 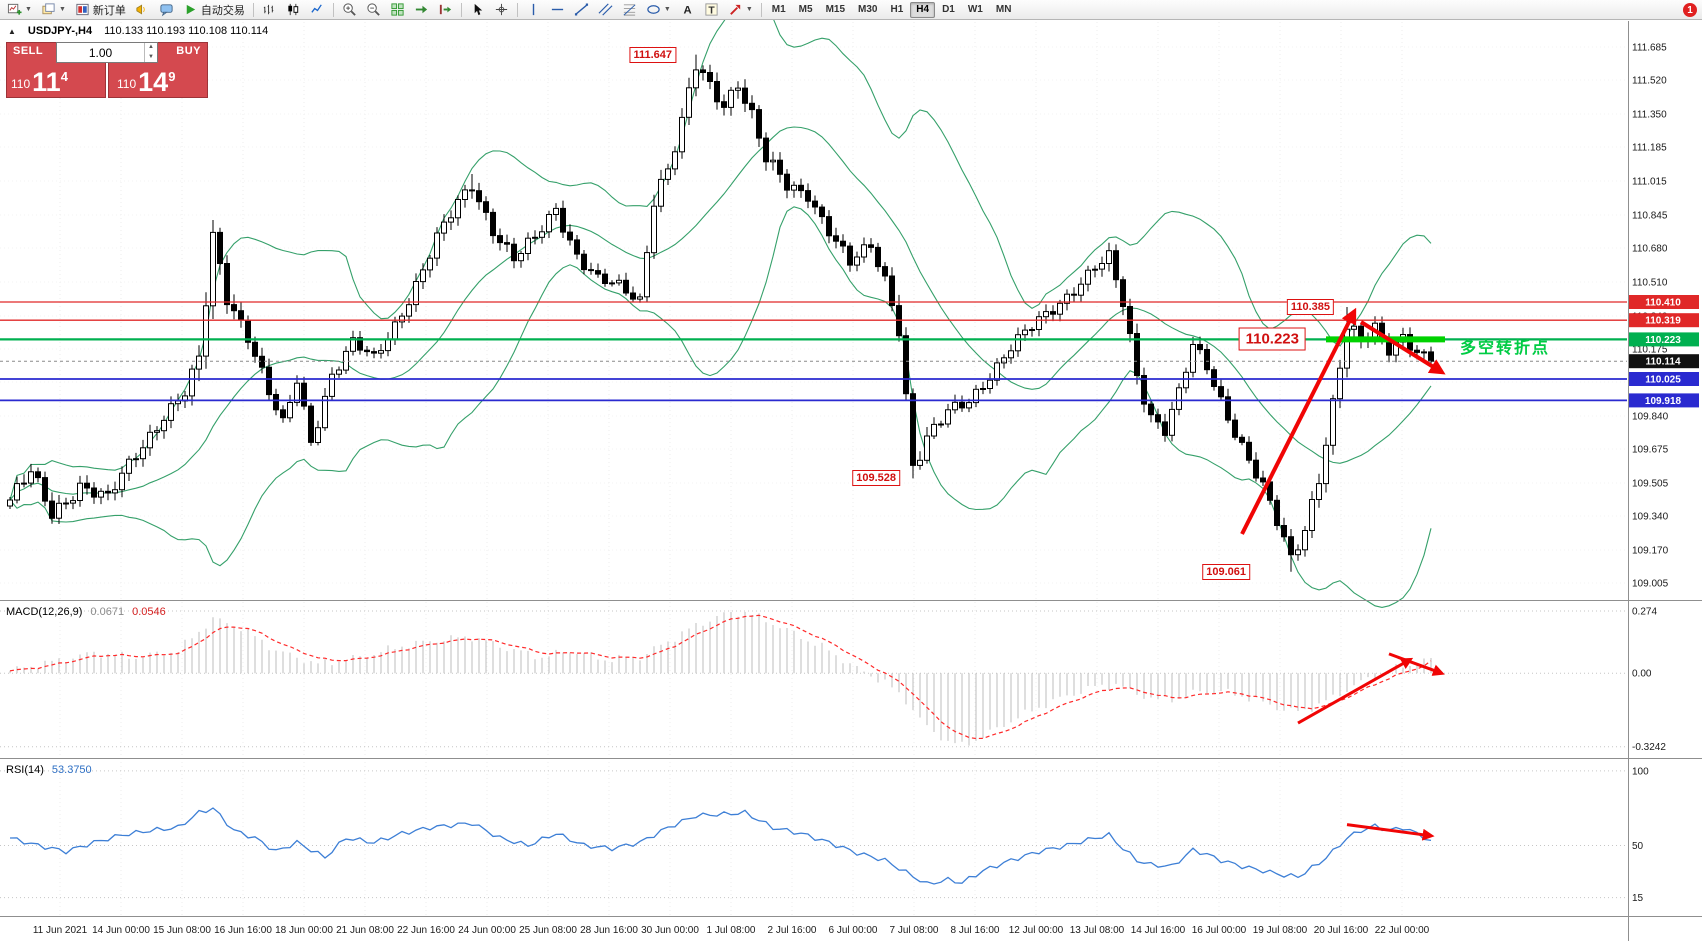 What do you see at coordinates (127, 84) in the screenshot?
I see `buy-price-small: 110` at bounding box center [127, 84].